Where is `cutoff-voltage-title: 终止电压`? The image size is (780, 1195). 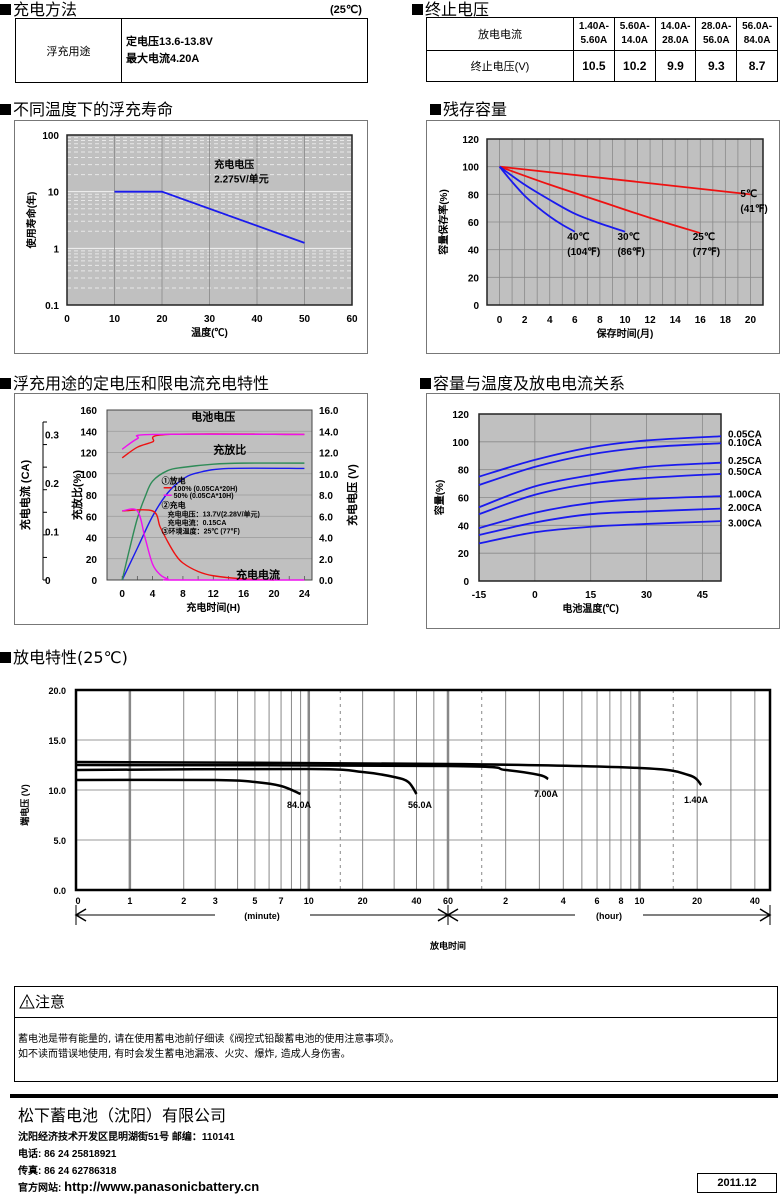
cutoff-voltage-title: 终止电压 is located at coordinates (450, 10).